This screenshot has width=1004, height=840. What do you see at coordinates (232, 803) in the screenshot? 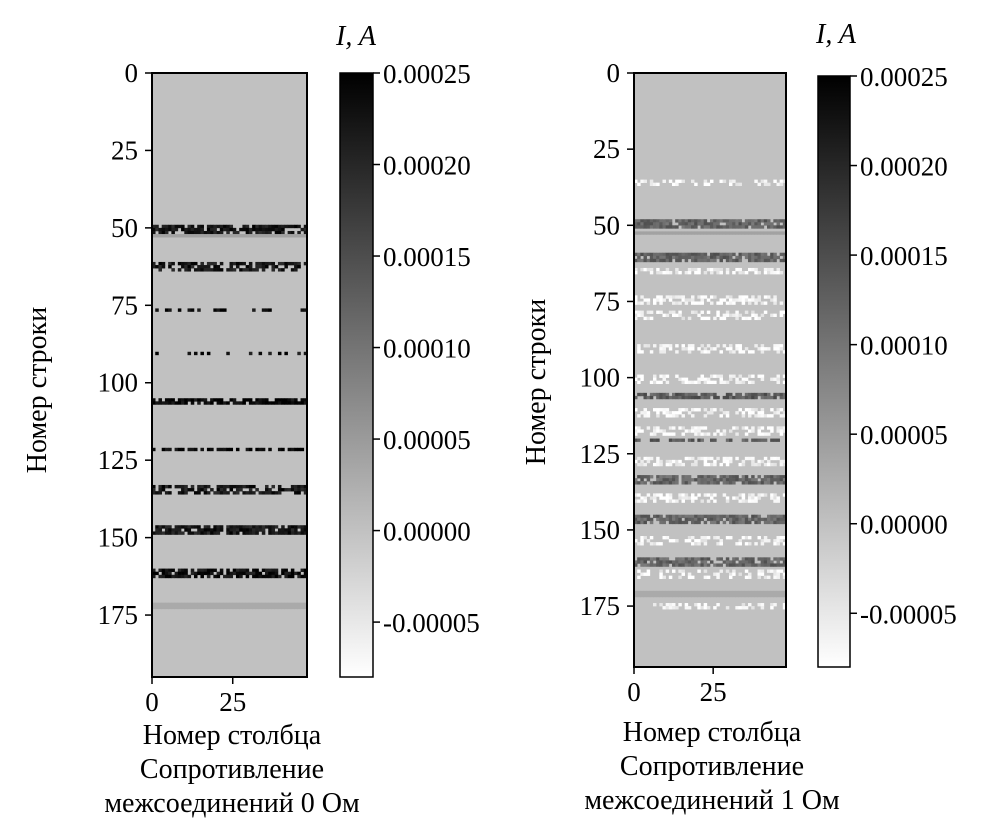
I see `caption-line-3: межсоединений 0 Ом` at bounding box center [232, 803].